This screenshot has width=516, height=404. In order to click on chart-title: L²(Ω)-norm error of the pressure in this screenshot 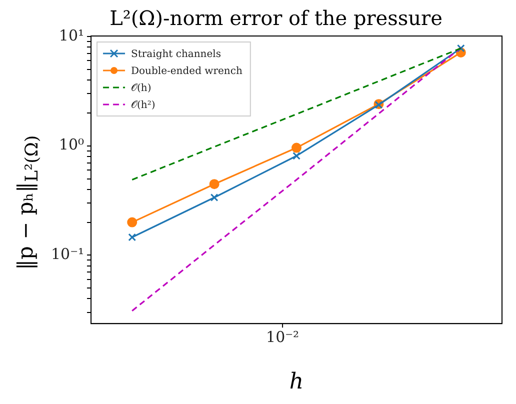, I will do `click(276, 18)`.